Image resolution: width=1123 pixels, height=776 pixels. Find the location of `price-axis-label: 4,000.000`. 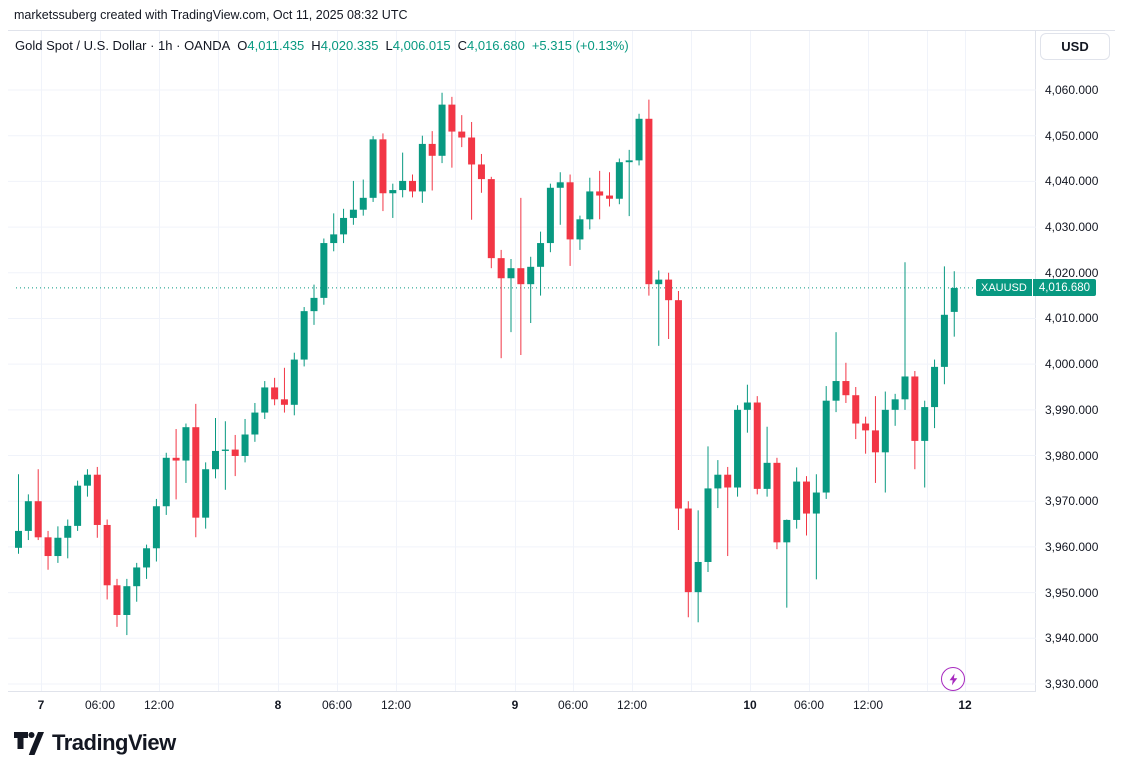

price-axis-label: 4,000.000 is located at coordinates (1072, 364).